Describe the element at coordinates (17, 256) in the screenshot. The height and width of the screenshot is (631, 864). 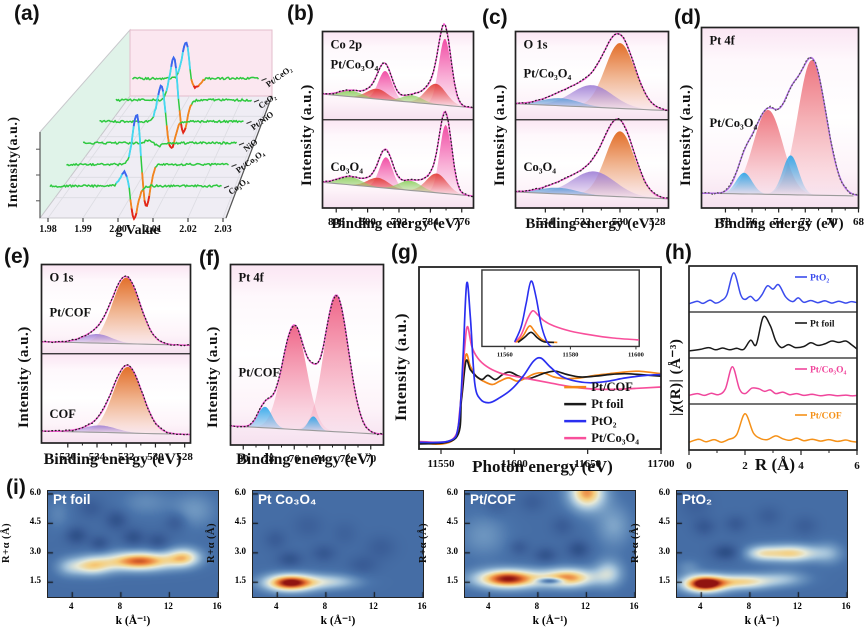
I see `panel-e-tag: (e)` at that location.